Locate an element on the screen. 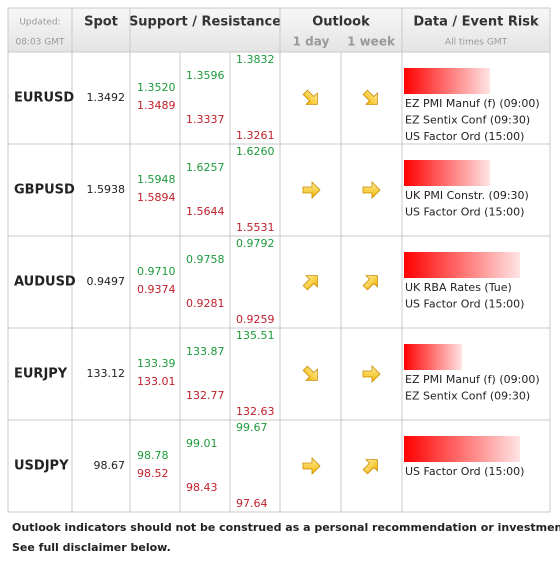  pair: EURJPY is located at coordinates (41, 374).